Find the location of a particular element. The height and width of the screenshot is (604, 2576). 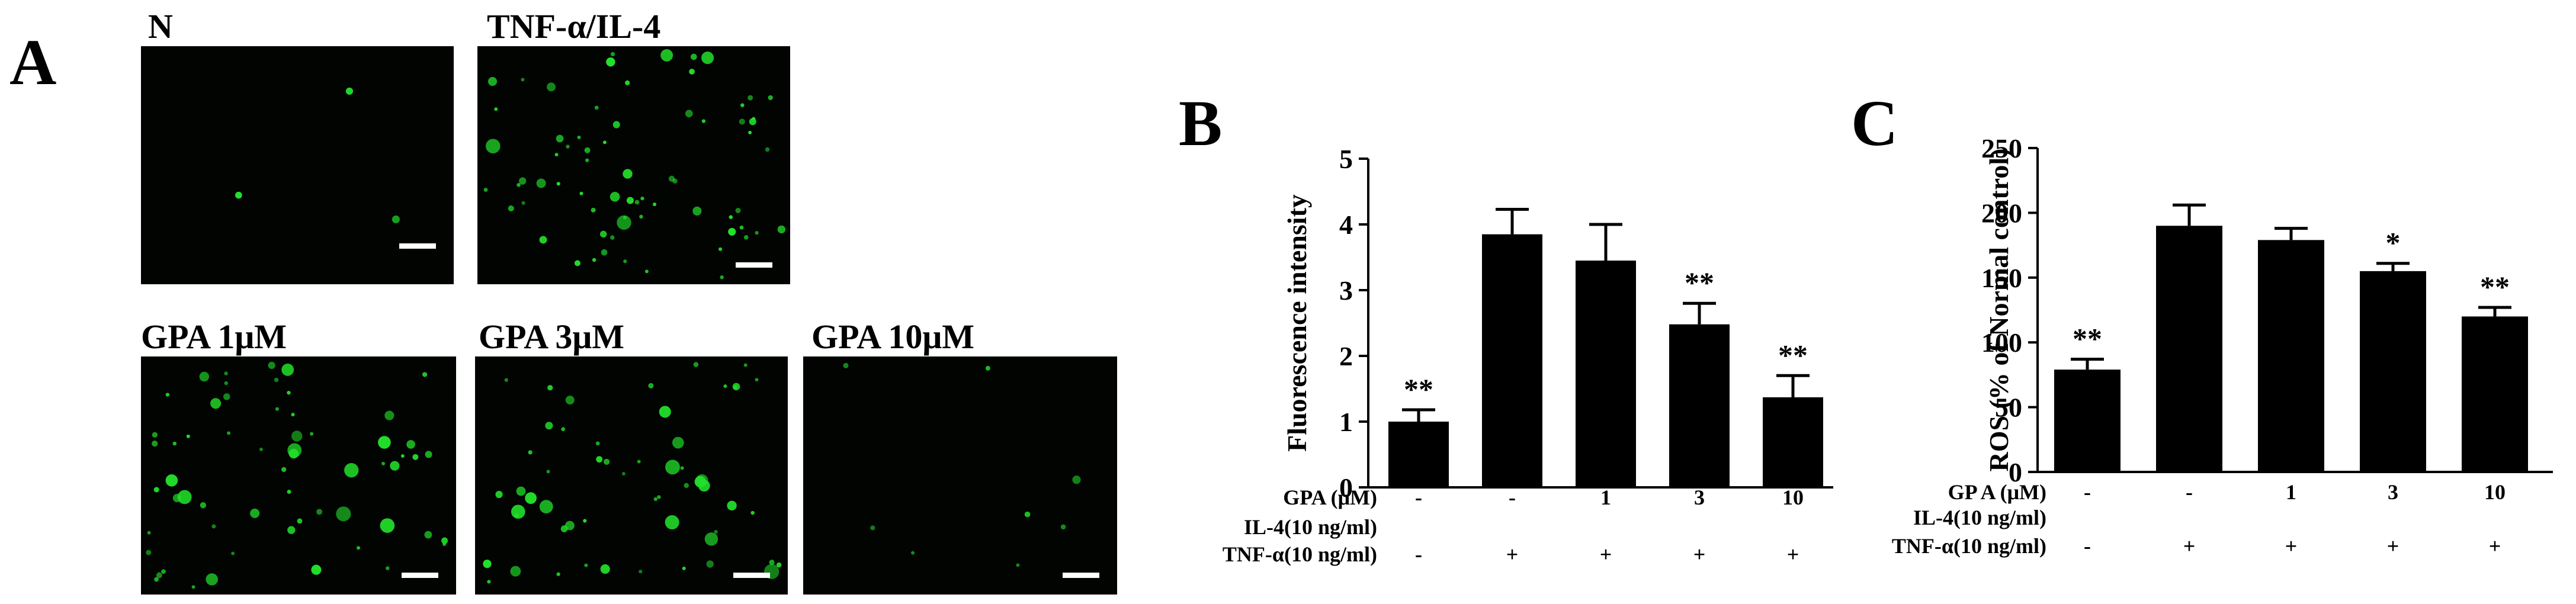

panel-b-letter: B is located at coordinates (1200, 123).